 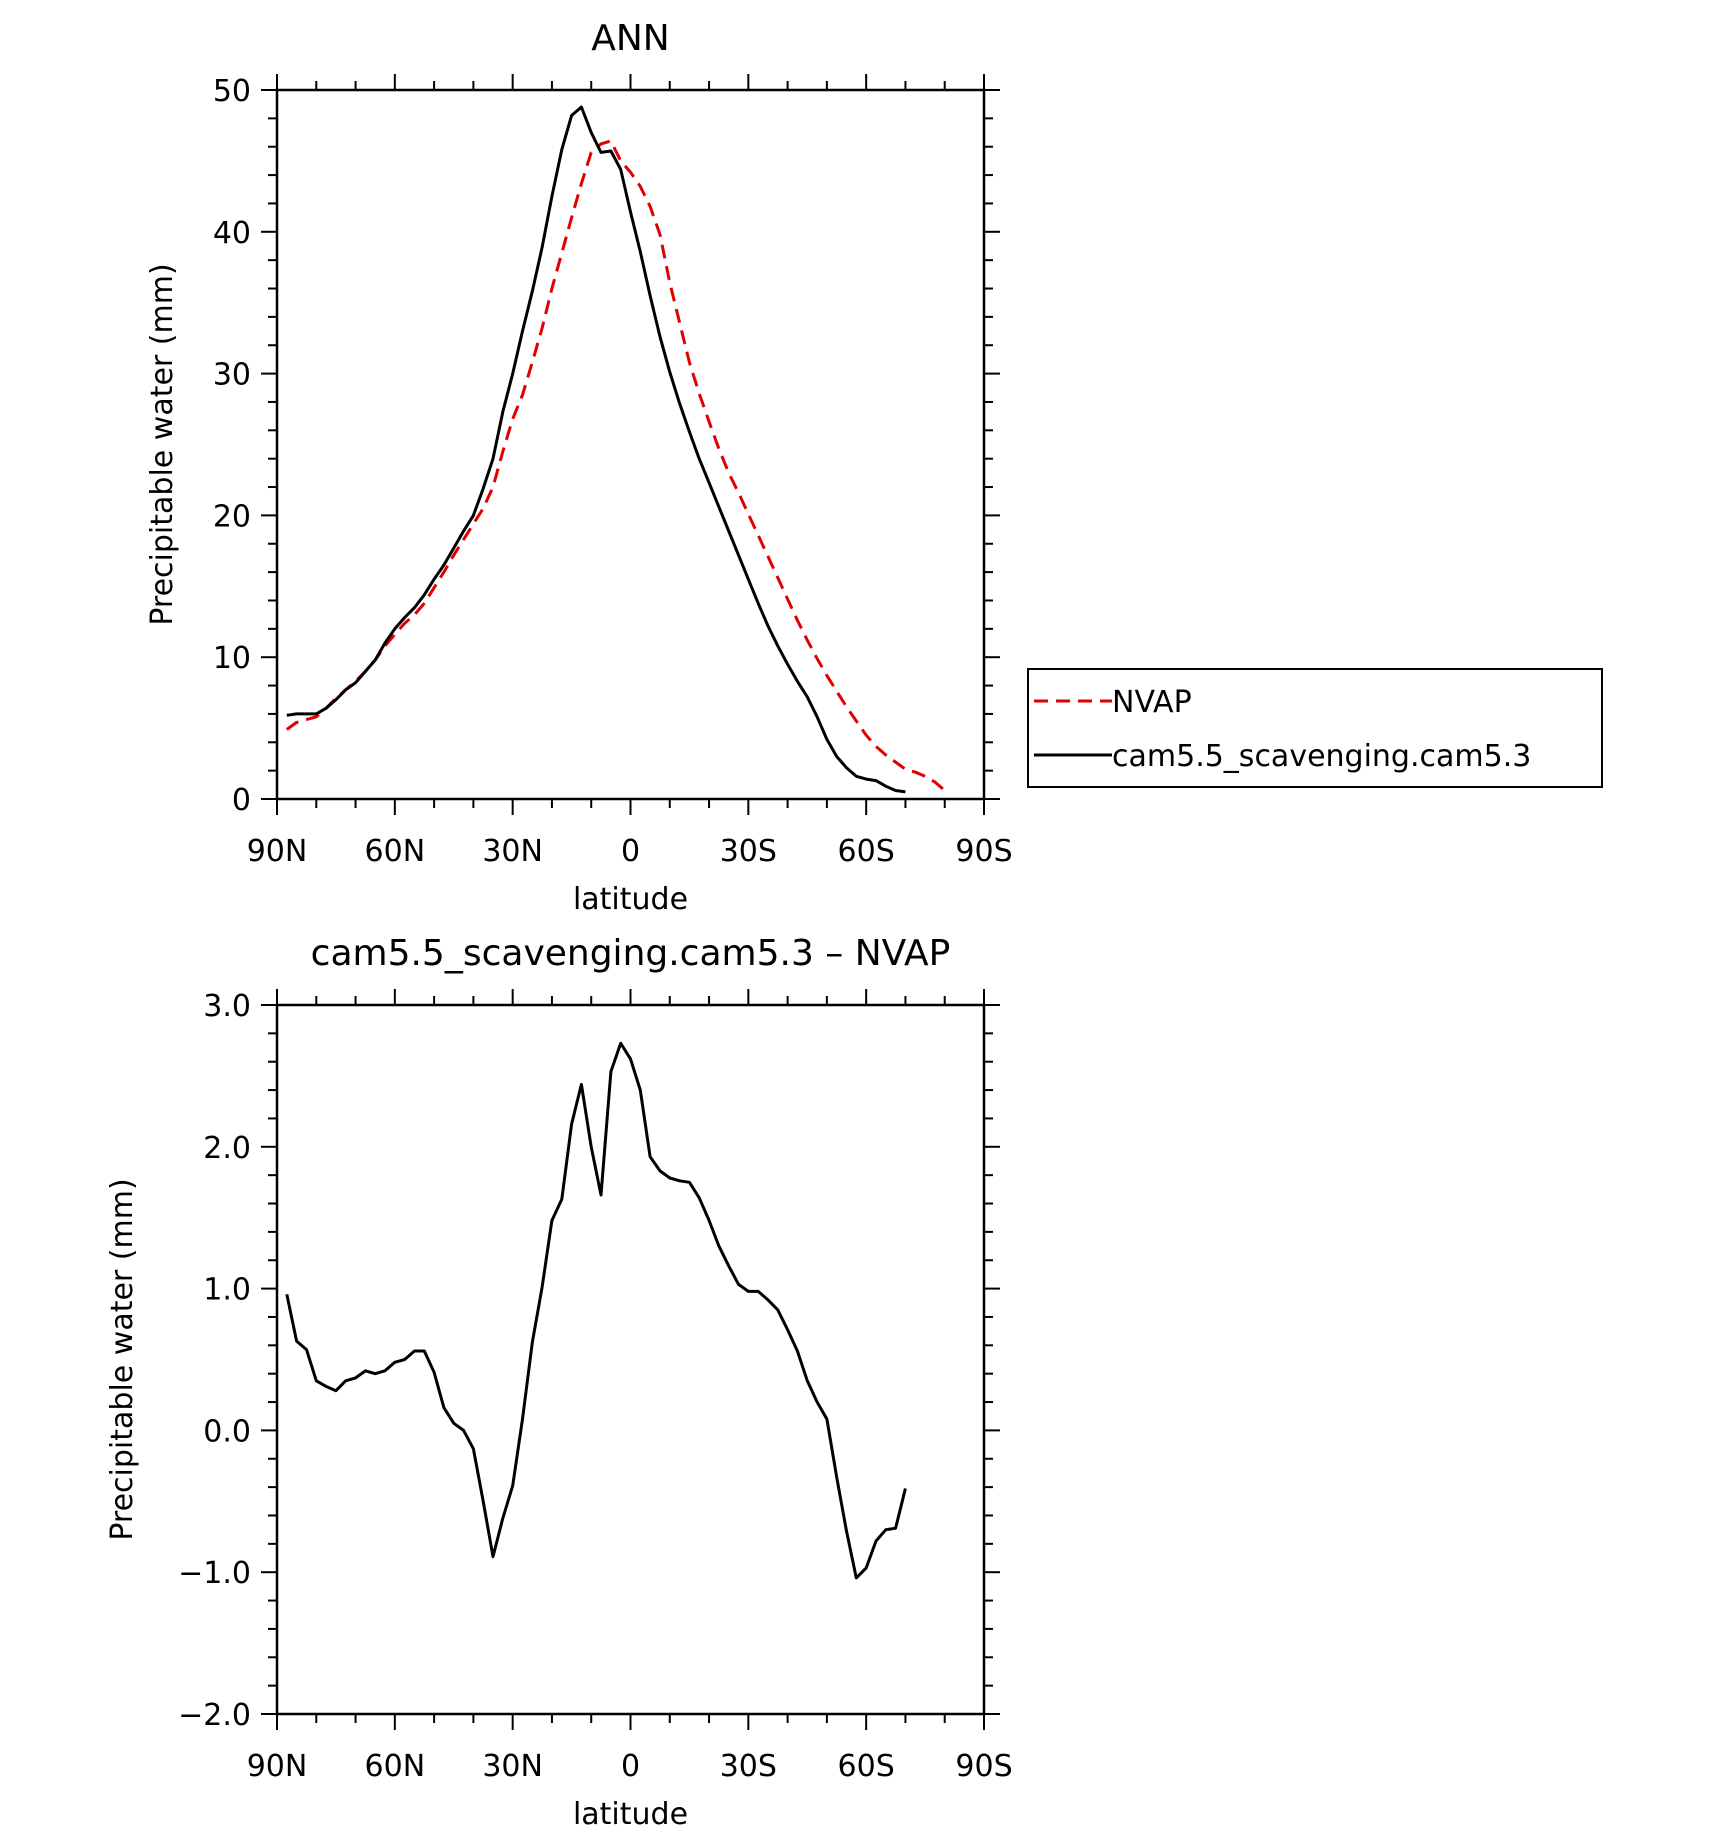 I want to click on y-tick-label: 0, so click(x=241, y=800).